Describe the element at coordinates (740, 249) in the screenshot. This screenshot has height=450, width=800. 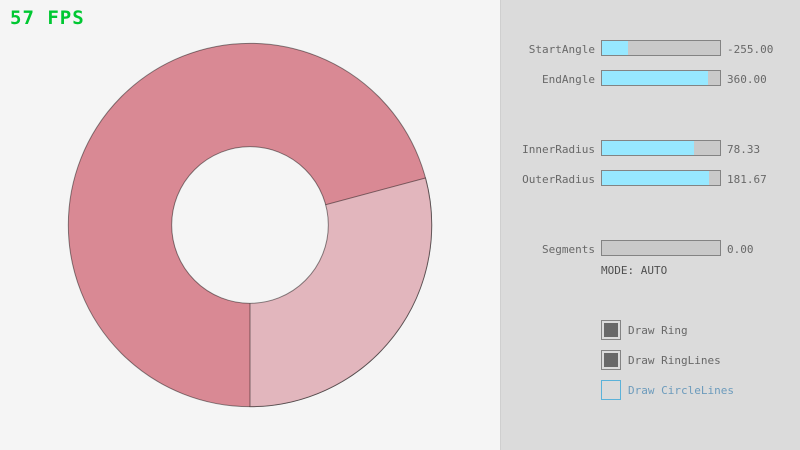
I see `slider-value-segments: 0.00` at that location.